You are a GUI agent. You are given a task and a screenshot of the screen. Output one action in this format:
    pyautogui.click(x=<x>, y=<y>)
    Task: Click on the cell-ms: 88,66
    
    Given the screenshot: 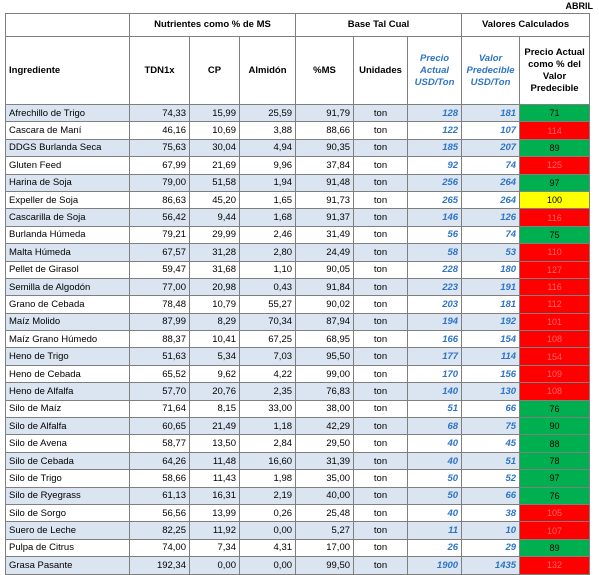 What is the action you would take?
    pyautogui.click(x=325, y=130)
    